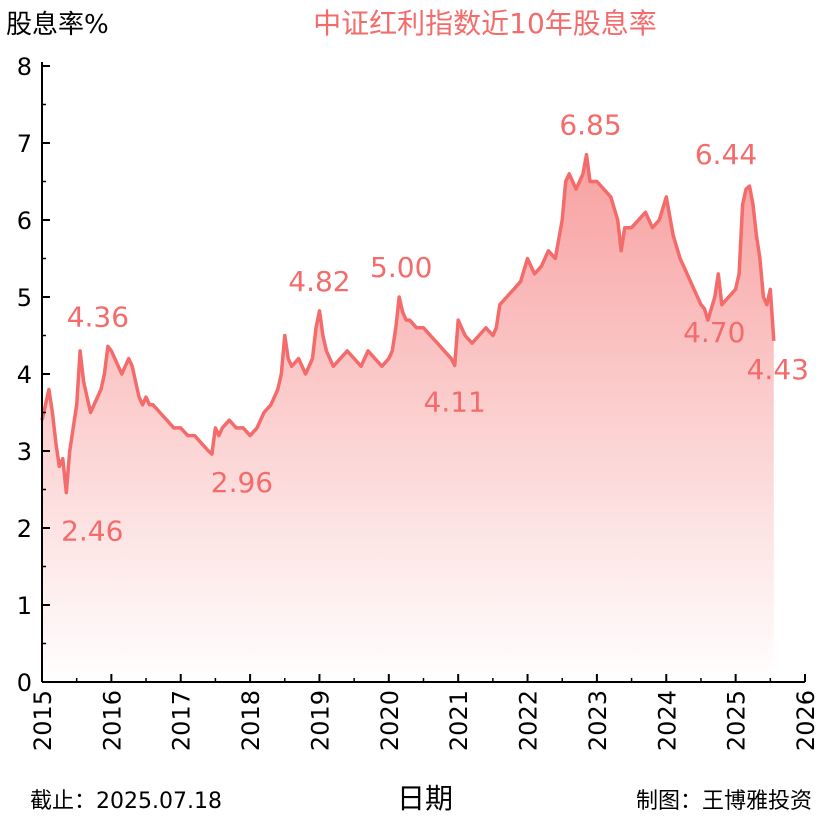 This screenshot has width=823, height=816. Describe the element at coordinates (455, 402) in the screenshot. I see `data-label: 4.11` at that location.